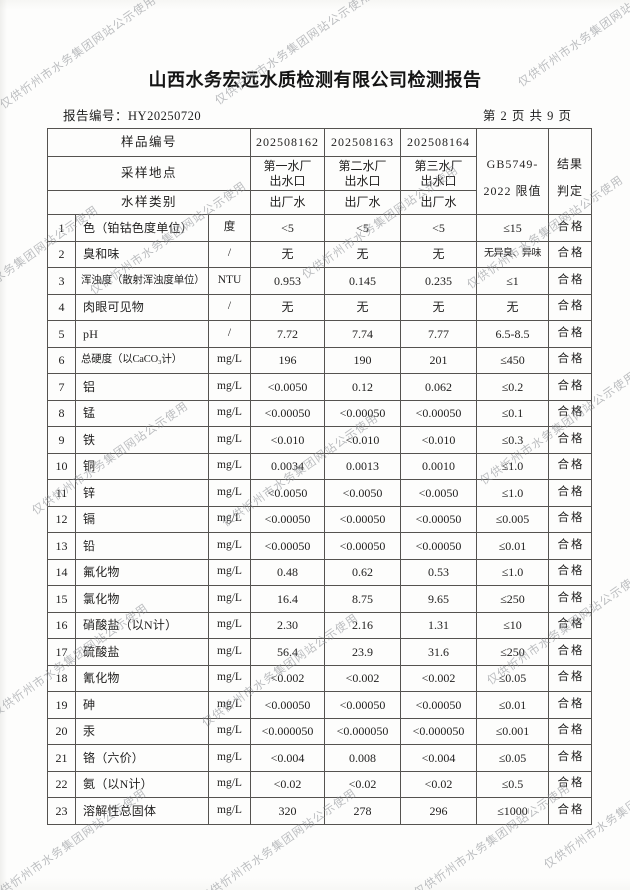  What do you see at coordinates (363, 625) in the screenshot?
I see `sample2-value: 2.16` at bounding box center [363, 625].